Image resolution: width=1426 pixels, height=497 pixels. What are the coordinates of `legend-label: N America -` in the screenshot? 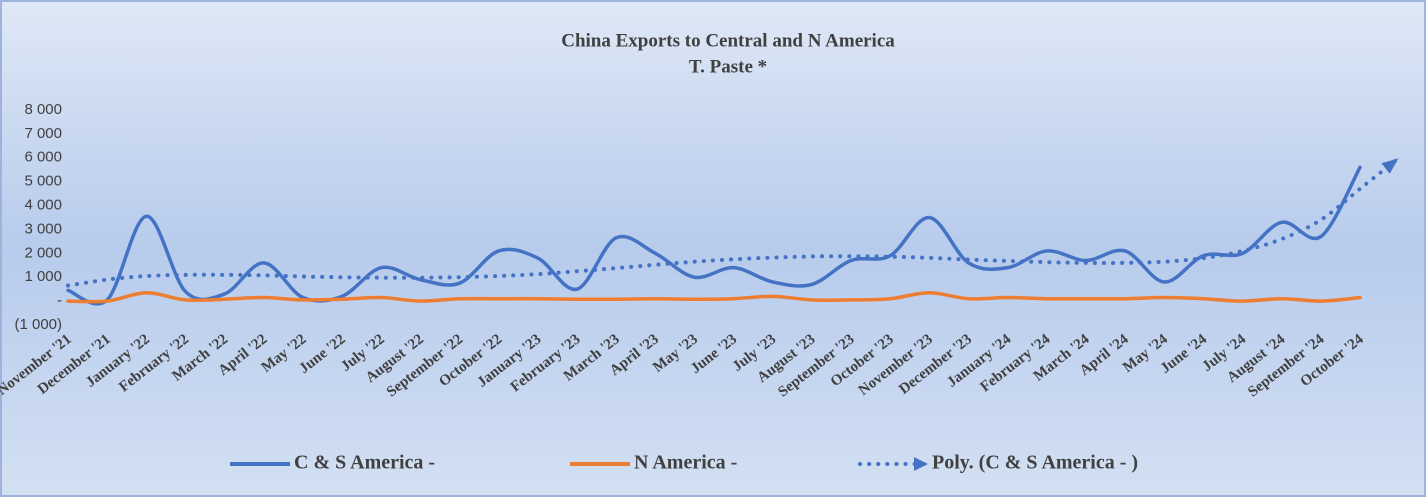 It's located at (685, 463).